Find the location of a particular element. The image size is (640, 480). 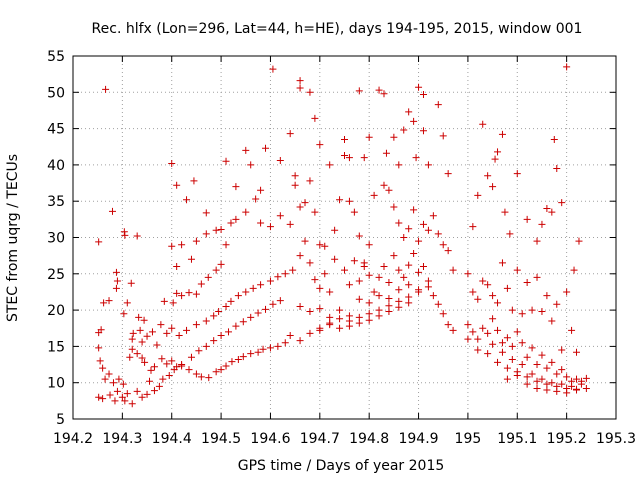

x-tick-label: 194.7 is located at coordinates (320, 439).